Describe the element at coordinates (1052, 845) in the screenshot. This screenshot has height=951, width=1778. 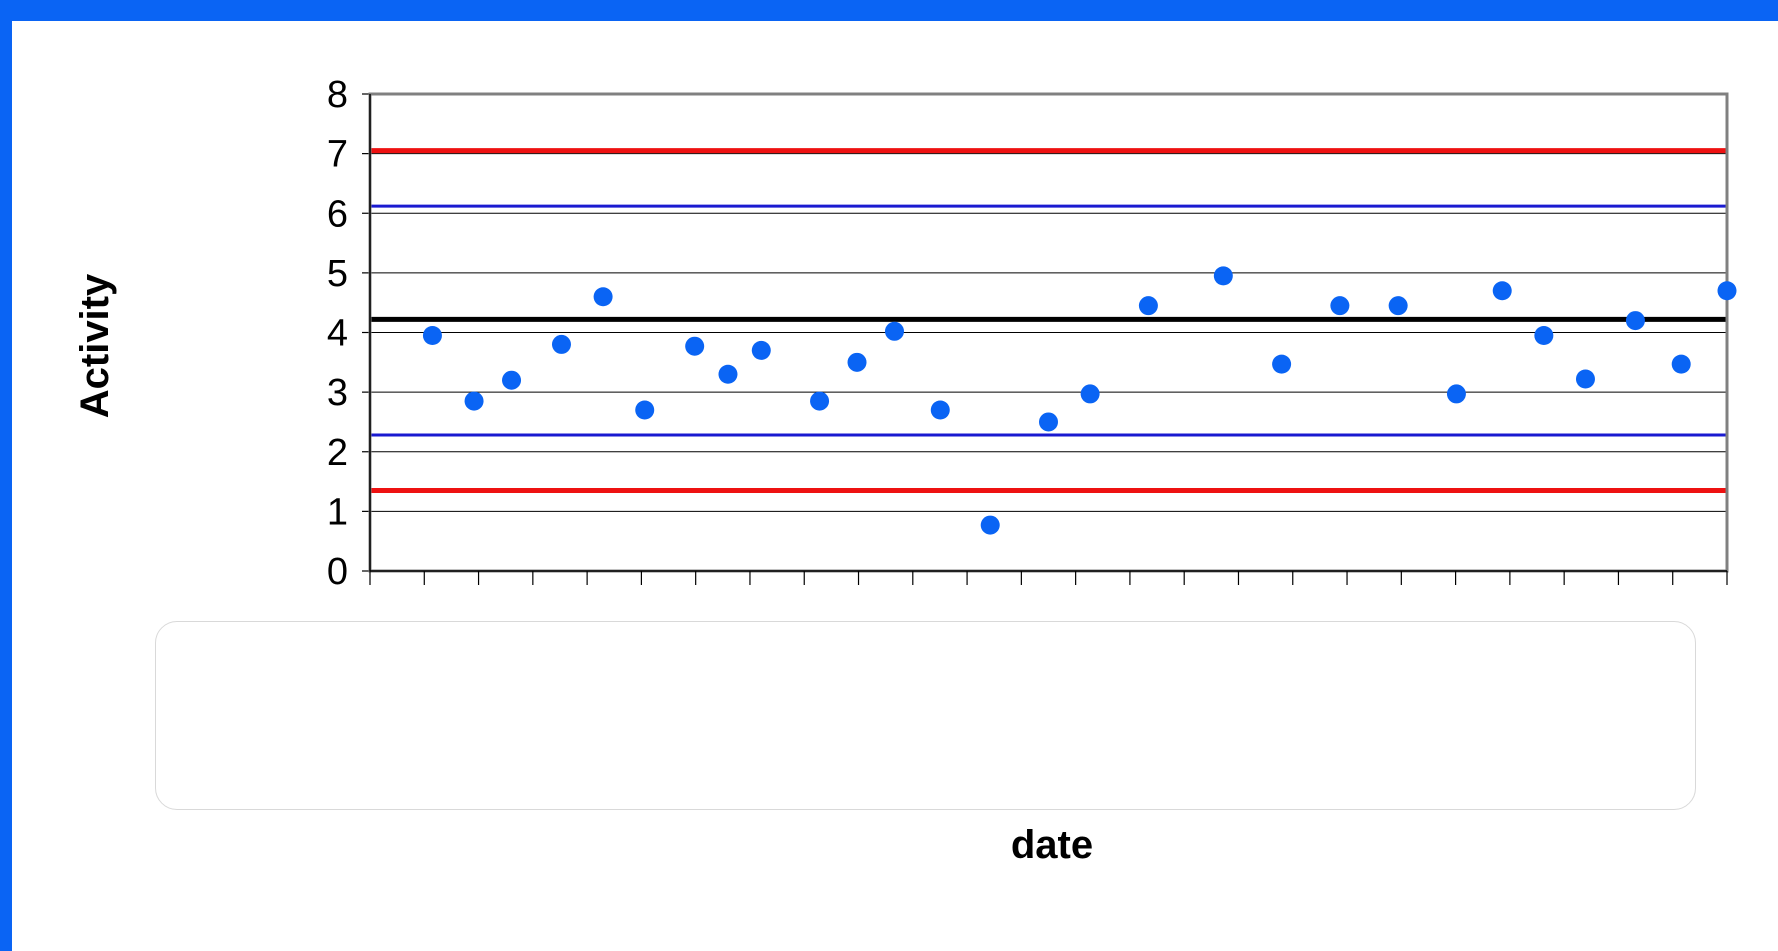
I see `x-axis-title: date` at that location.